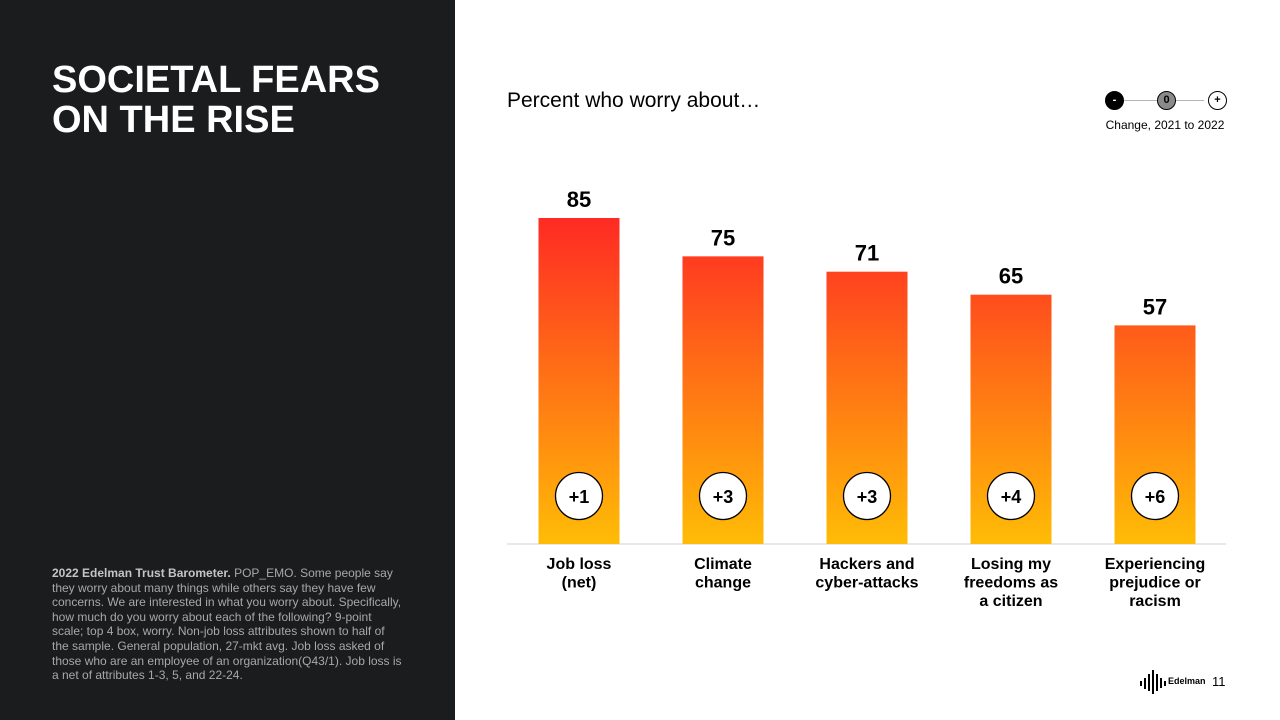  Describe the element at coordinates (1155, 583) in the screenshot. I see `category-label: prejudice or` at that location.